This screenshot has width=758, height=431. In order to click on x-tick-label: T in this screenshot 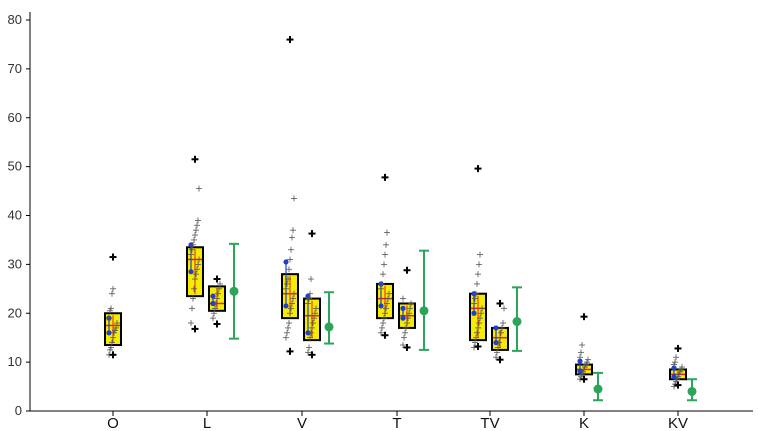, I will do `click(396, 423)`.